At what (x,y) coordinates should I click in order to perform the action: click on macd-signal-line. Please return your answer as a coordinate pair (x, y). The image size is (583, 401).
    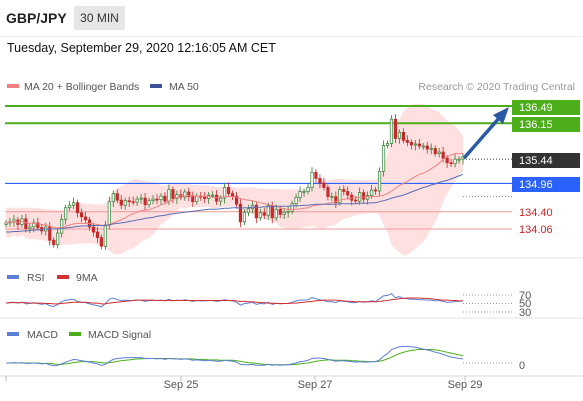
    Looking at the image, I should click on (235, 357).